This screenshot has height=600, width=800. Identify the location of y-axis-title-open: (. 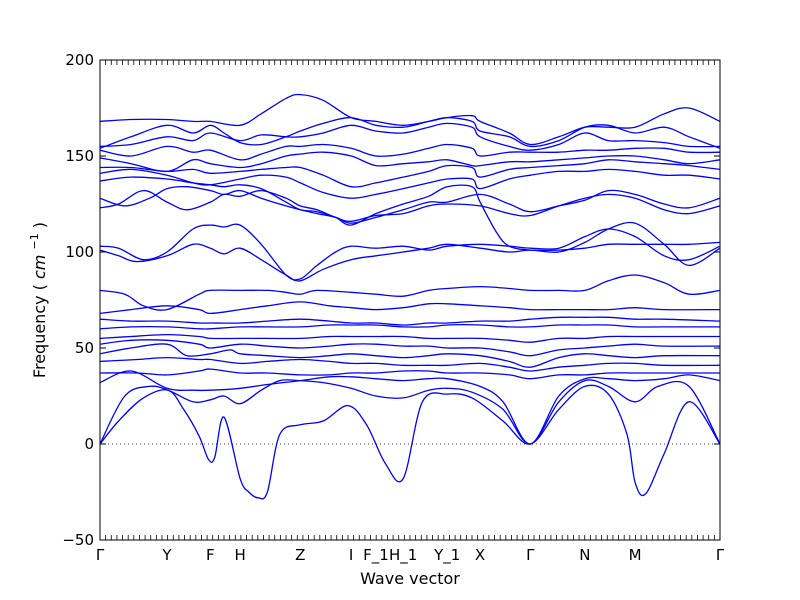
(39, 287).